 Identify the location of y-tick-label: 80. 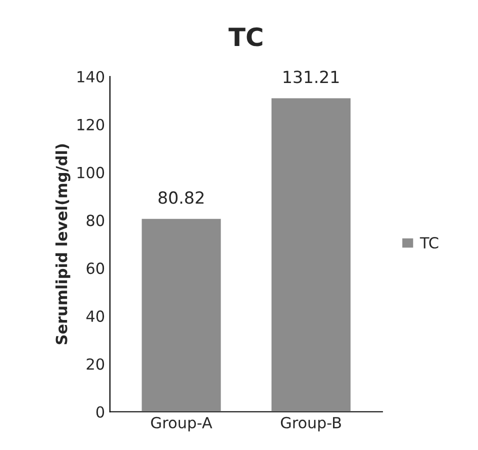
(95, 220).